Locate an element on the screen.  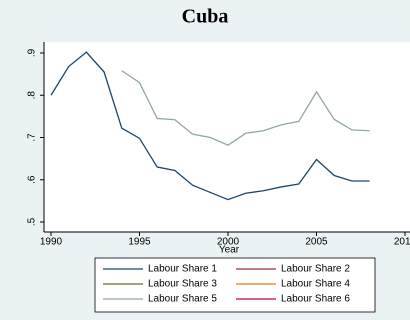
legend-label: Labour Share 3 is located at coordinates (182, 284).